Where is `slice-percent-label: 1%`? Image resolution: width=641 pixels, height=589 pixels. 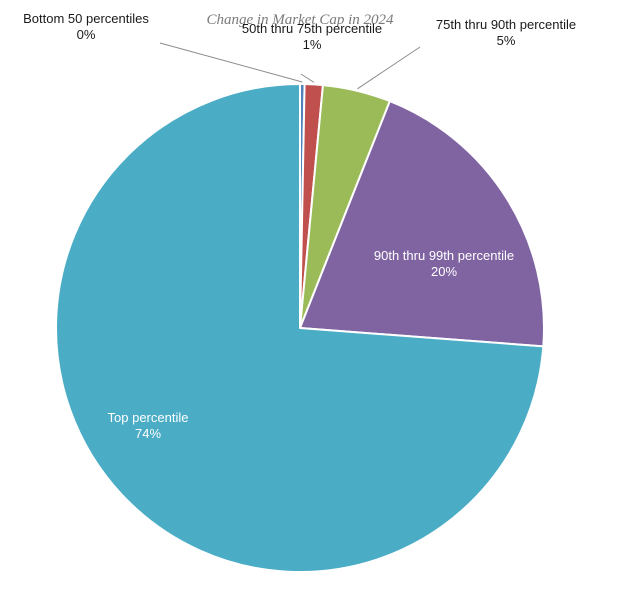 slice-percent-label: 1% is located at coordinates (312, 44).